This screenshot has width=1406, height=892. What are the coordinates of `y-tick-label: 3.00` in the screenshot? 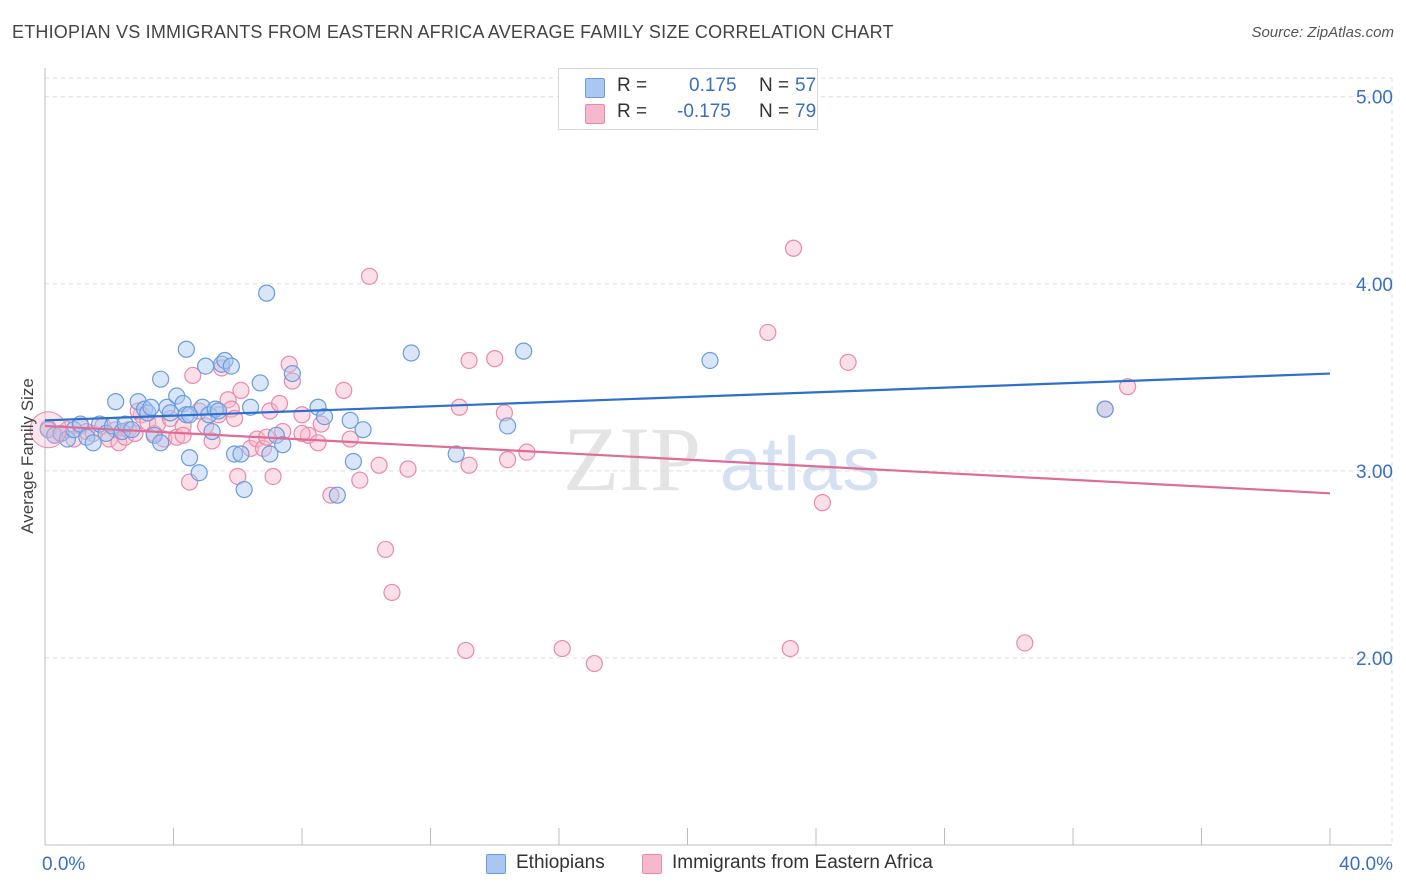 It's located at (1374, 472).